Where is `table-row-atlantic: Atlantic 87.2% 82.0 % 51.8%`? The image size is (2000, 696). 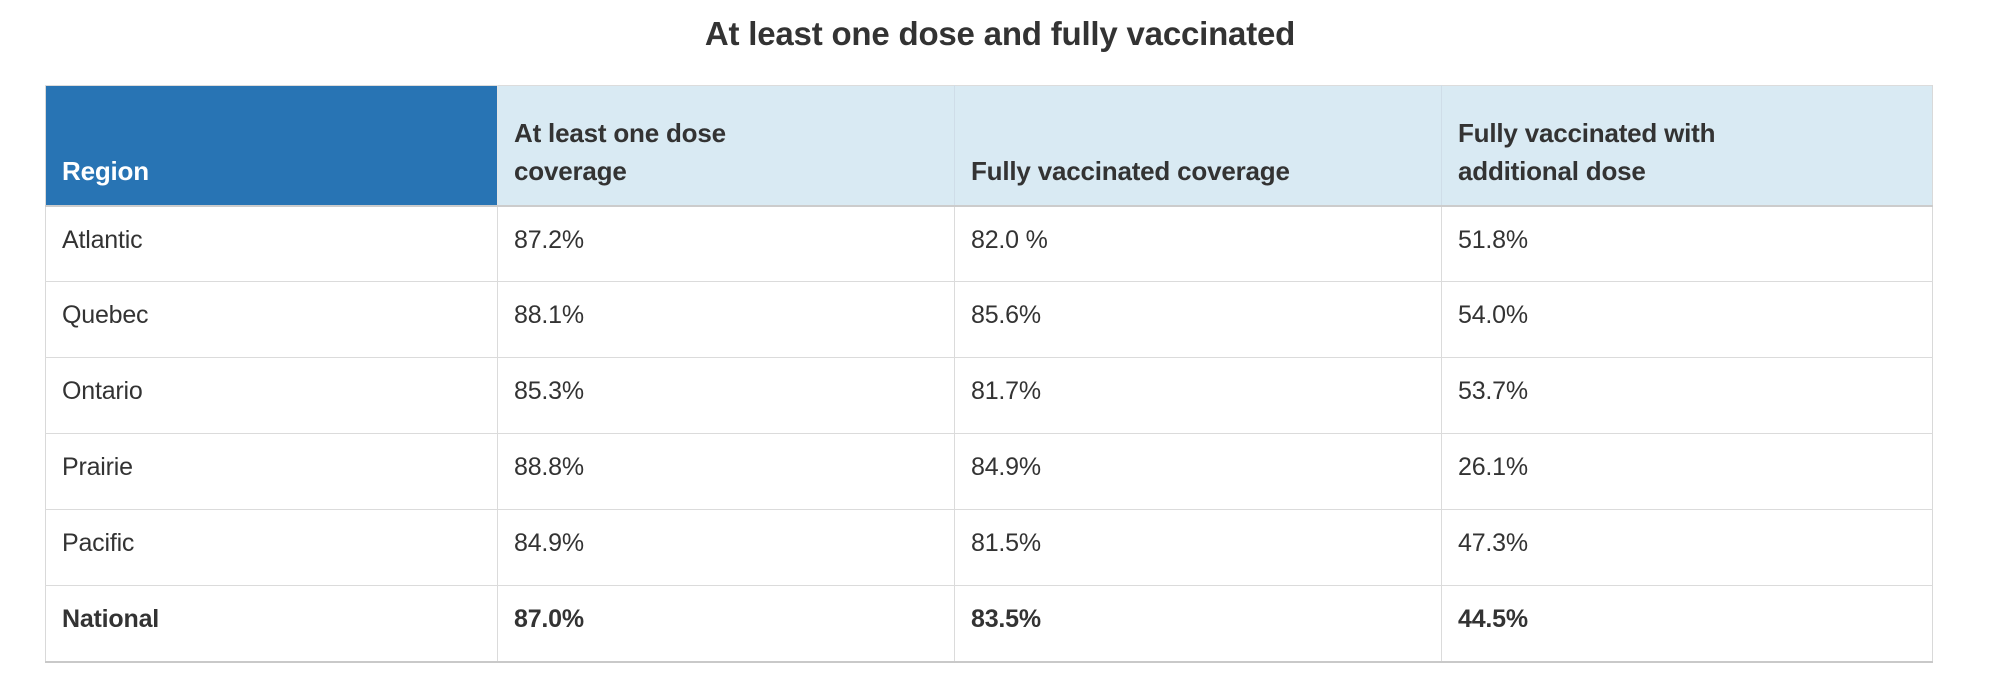
table-row-atlantic: Atlantic 87.2% 82.0 % 51.8% is located at coordinates (989, 243).